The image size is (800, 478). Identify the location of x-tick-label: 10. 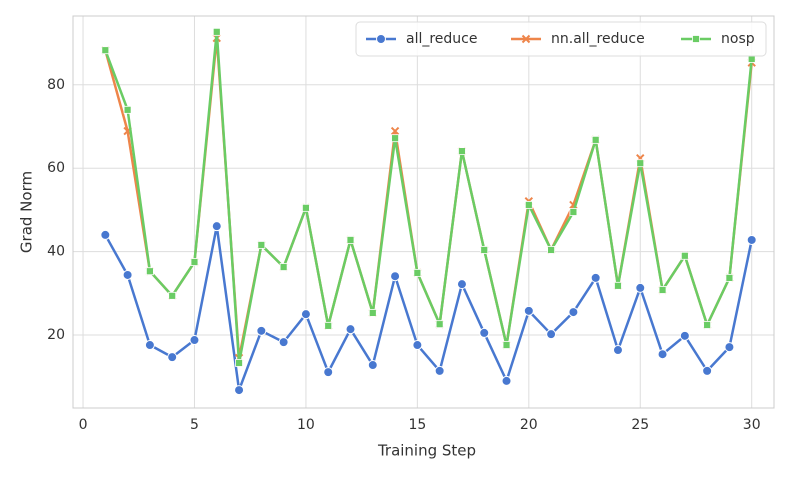
(306, 425).